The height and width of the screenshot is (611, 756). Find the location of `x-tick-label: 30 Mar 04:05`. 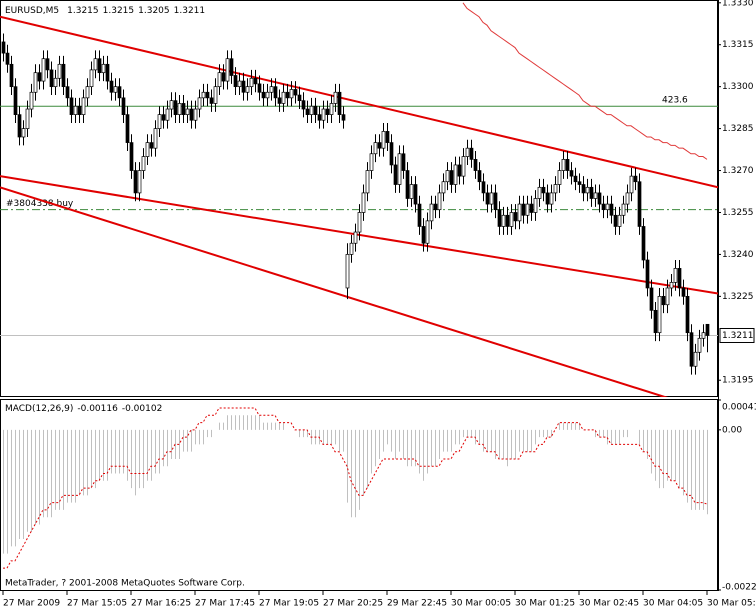

x-tick-label: 30 Mar 04:05 is located at coordinates (673, 604).